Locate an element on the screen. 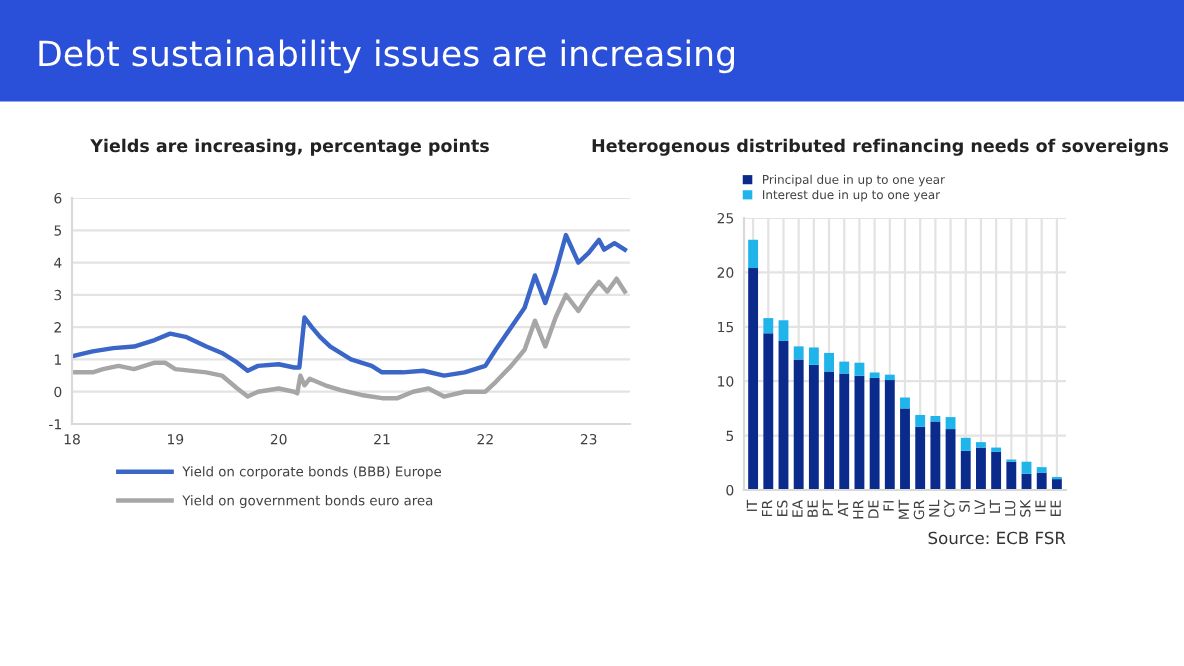 Image resolution: width=1184 pixels, height=666 pixels. source-note: Source: ECB FSR is located at coordinates (997, 538).